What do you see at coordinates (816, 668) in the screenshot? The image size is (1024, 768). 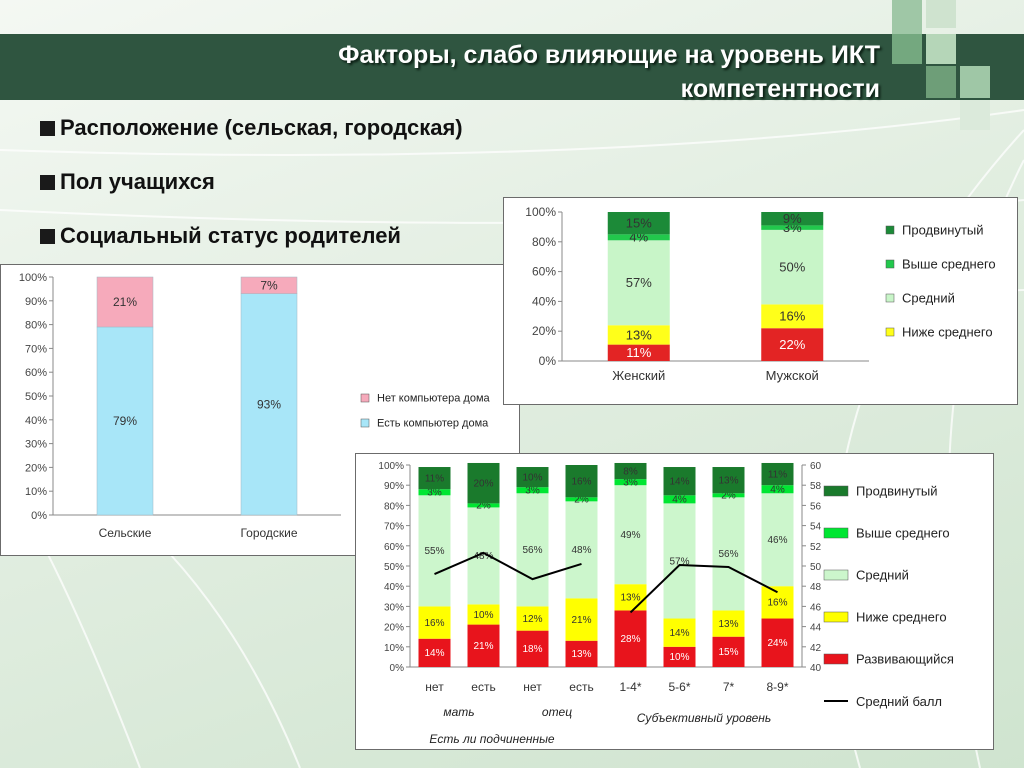 I see `y2-tick-label: 40` at bounding box center [816, 668].